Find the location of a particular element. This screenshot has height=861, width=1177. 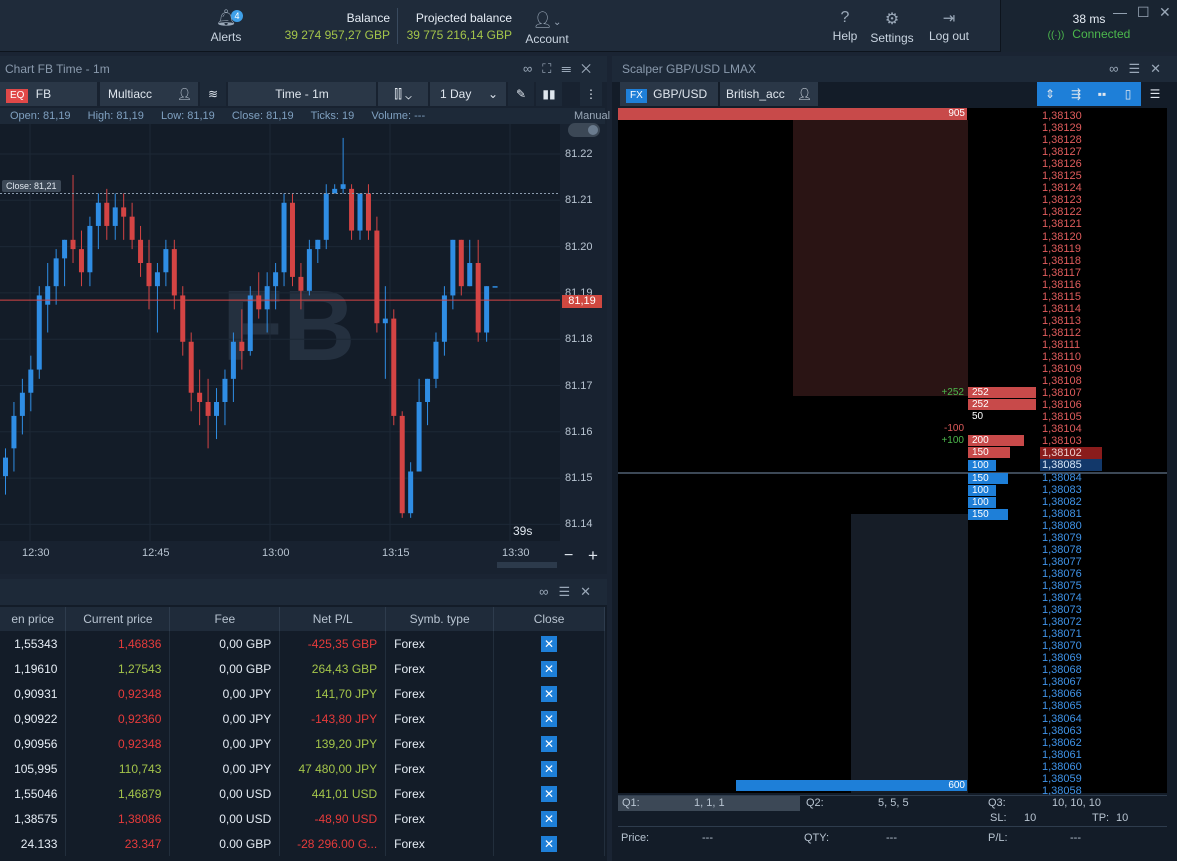

q3-field: Q3: 10, 10, 10 is located at coordinates (1076, 803).